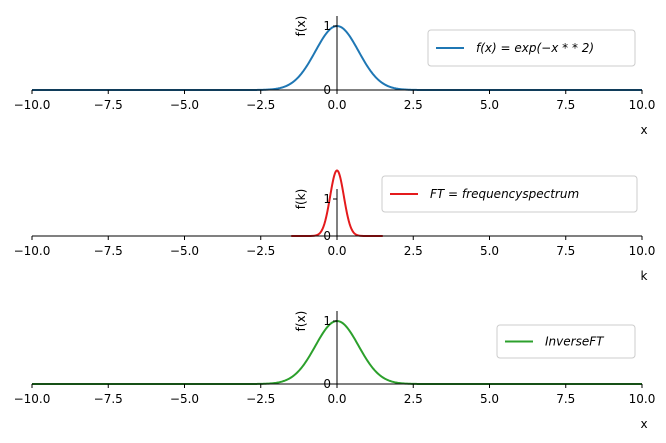 Image resolution: width=666 pixels, height=443 pixels. I want to click on x-axis-label: k, so click(644, 276).